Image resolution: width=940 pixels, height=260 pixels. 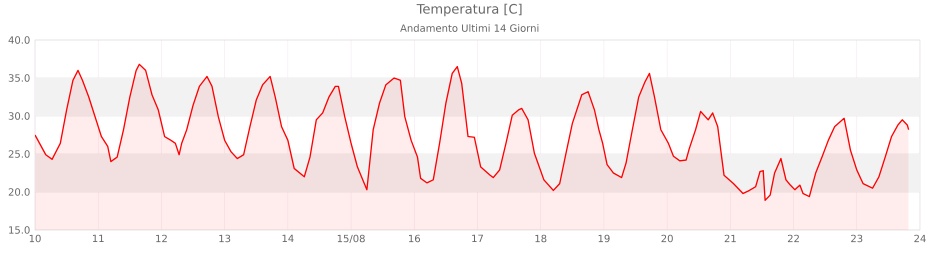 What do you see at coordinates (351, 239) in the screenshot?
I see `x-tick-label: 15/08` at bounding box center [351, 239].